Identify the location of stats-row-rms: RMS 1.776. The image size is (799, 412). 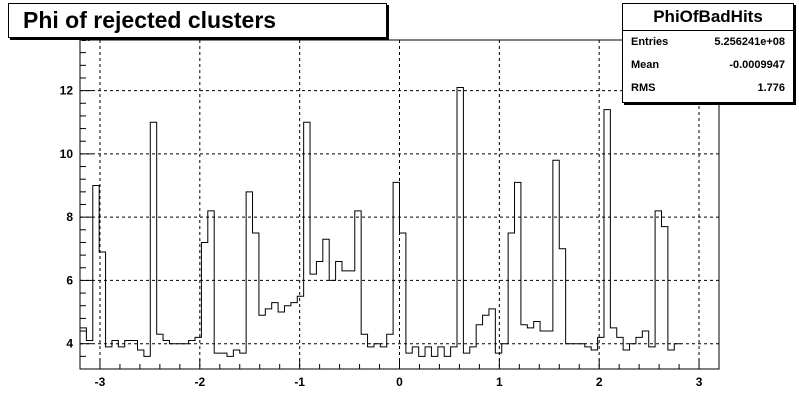
(708, 91).